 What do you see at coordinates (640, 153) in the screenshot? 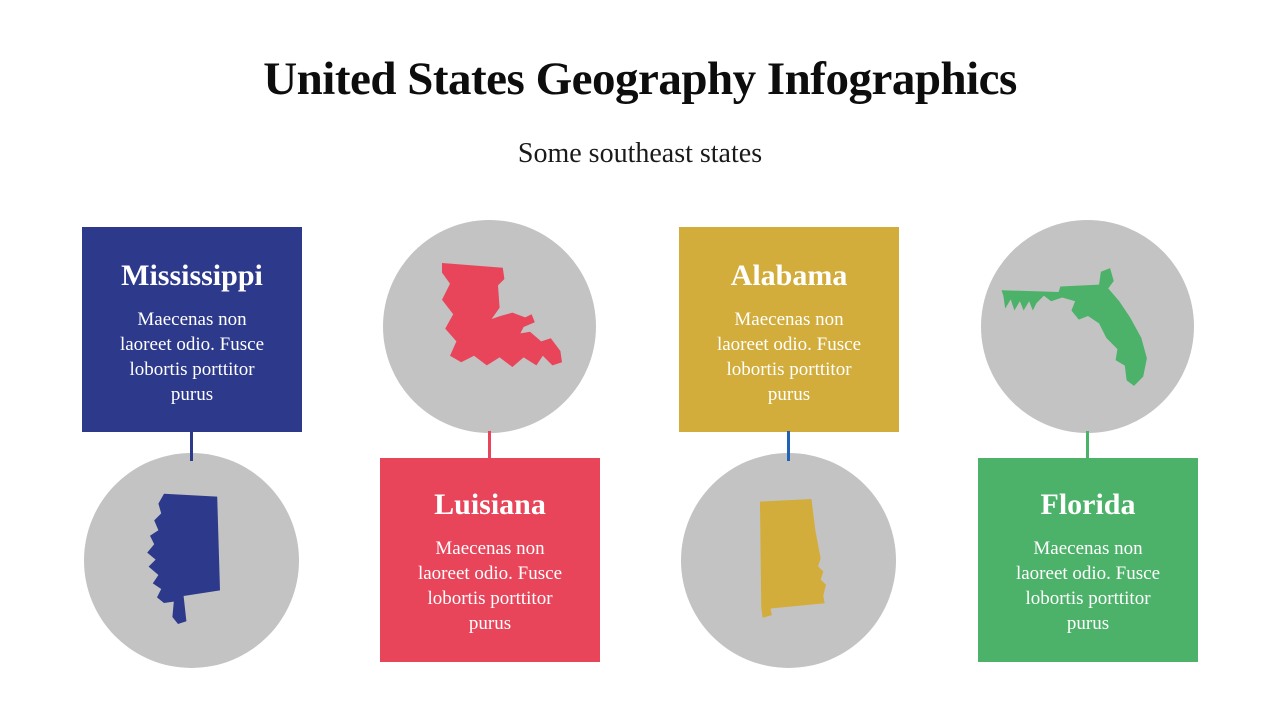
I see `page-subtitle: Some southeast states` at bounding box center [640, 153].